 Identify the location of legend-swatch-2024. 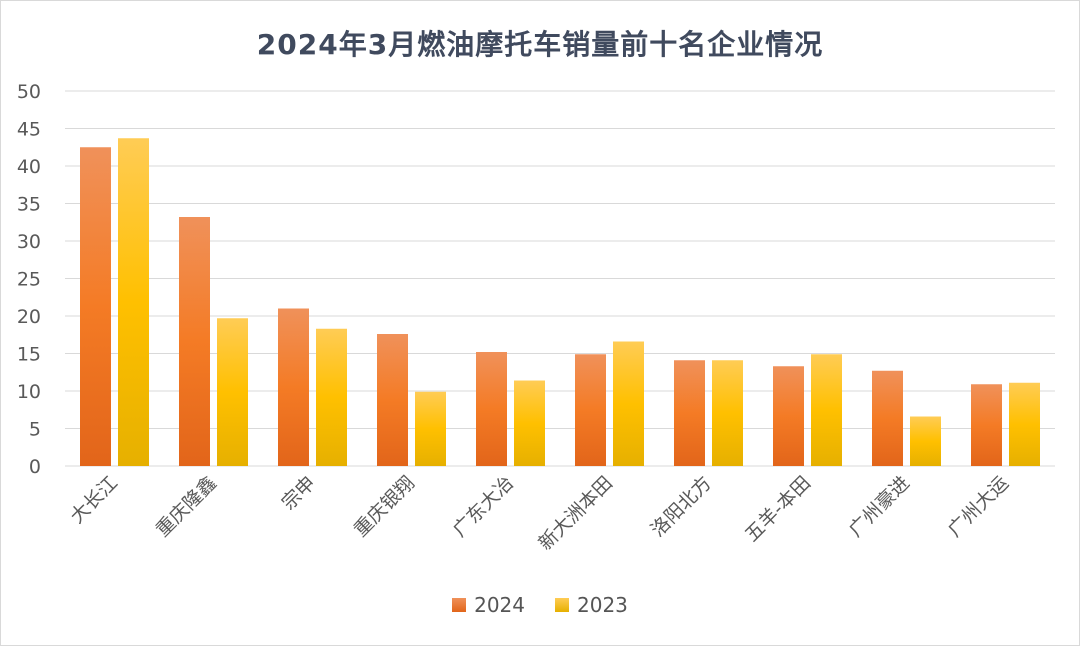
(459, 605).